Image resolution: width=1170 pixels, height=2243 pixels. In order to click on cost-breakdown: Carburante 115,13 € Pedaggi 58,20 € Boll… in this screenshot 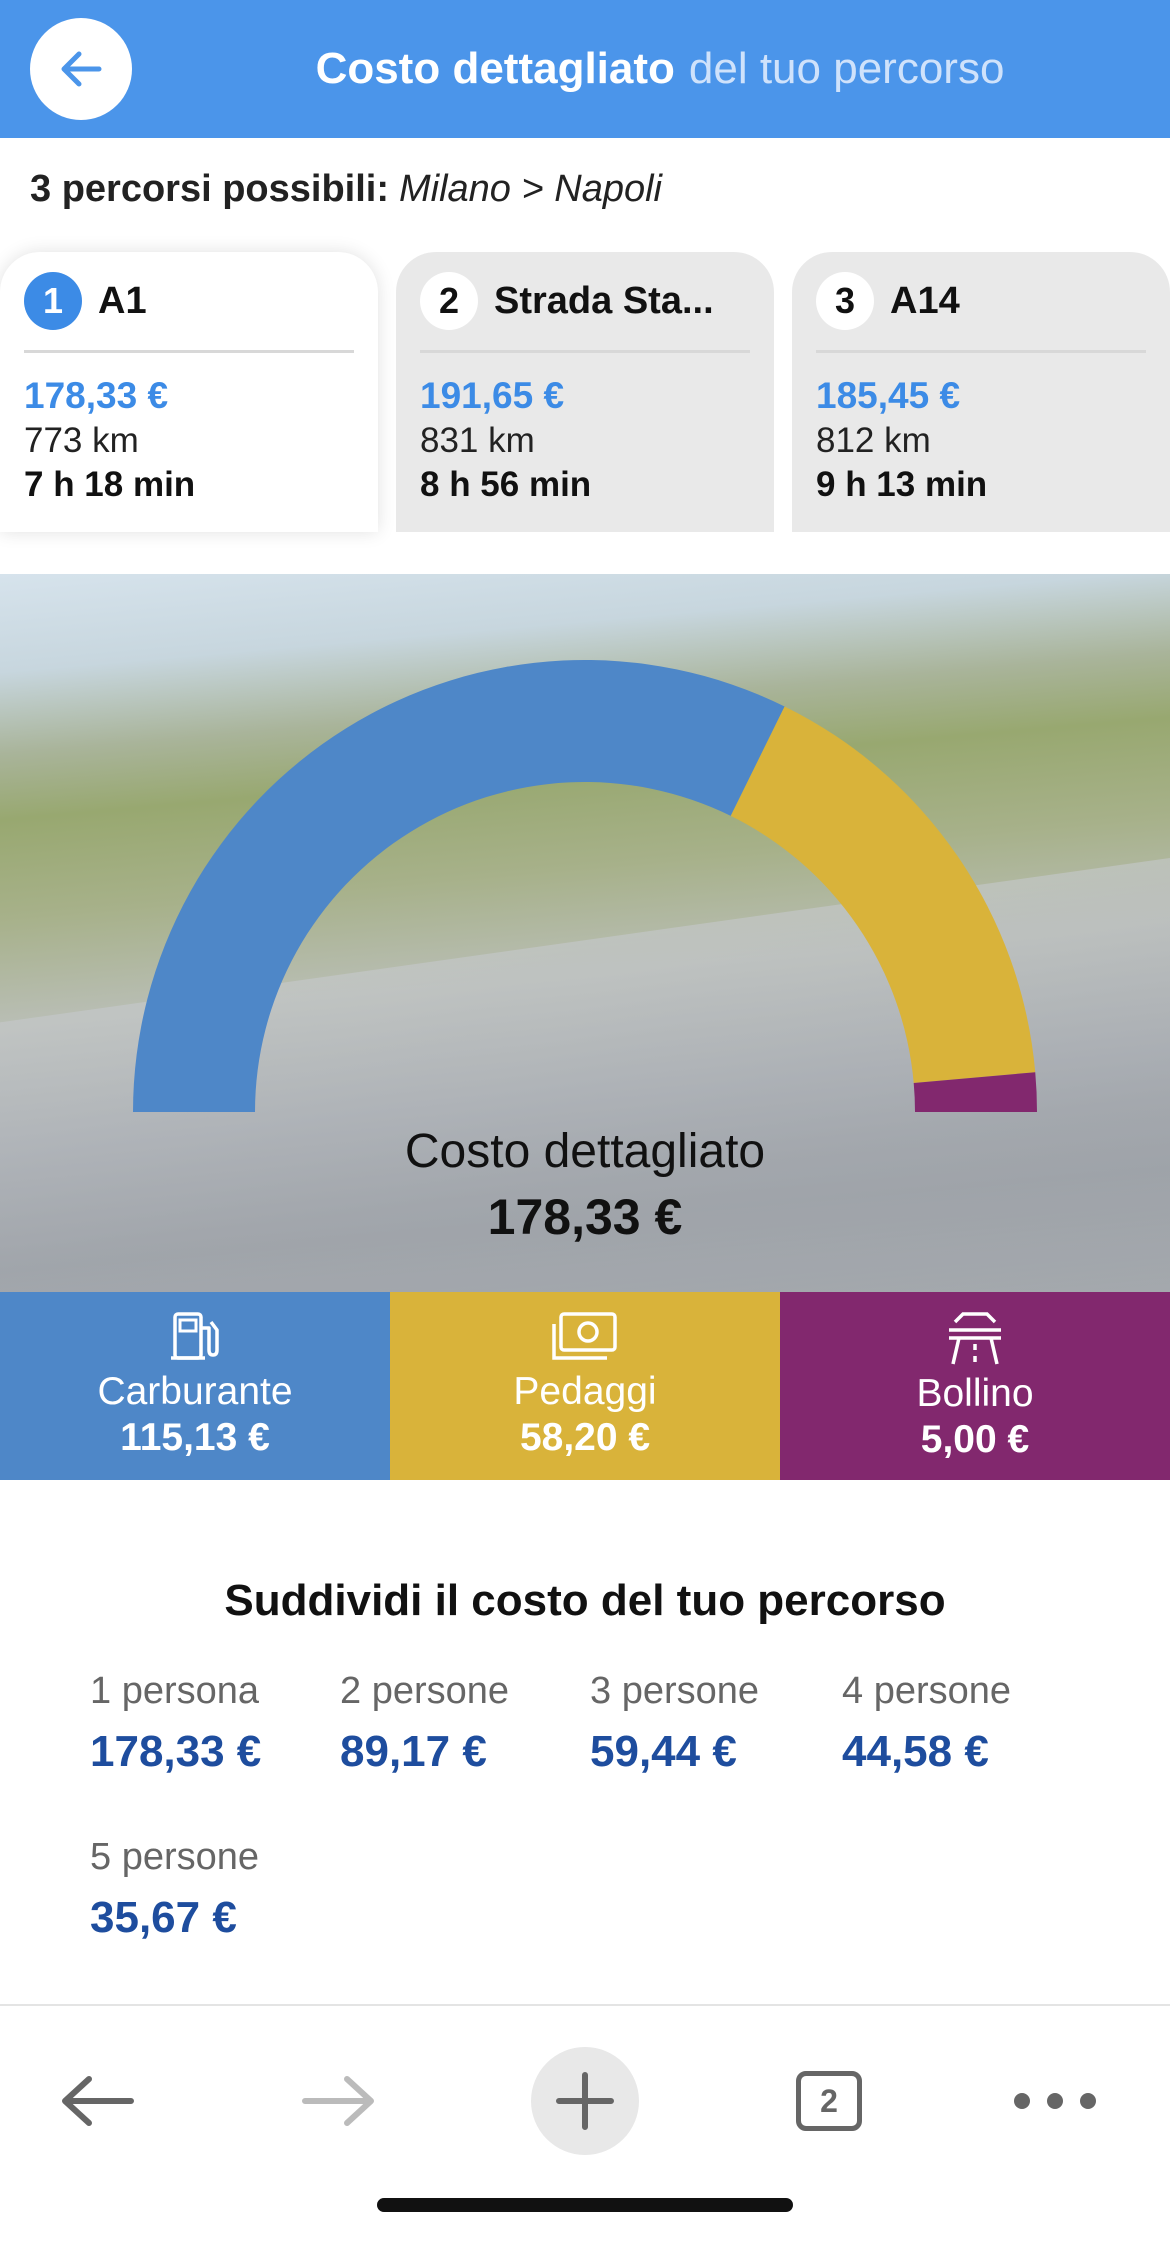, I will do `click(585, 1386)`.